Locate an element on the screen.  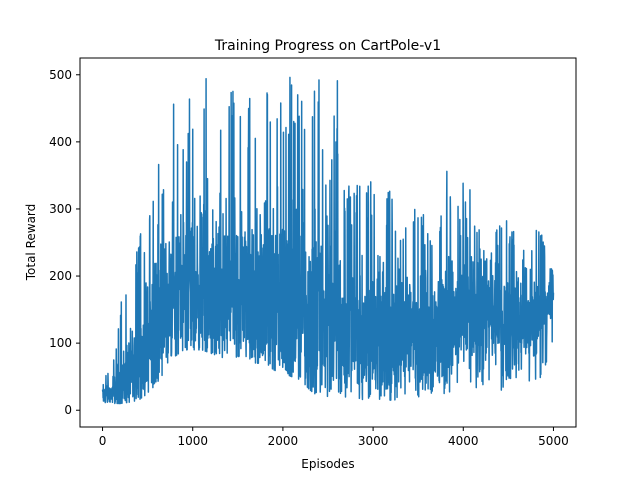
y-tick-label: 0 is located at coordinates (68, 410).